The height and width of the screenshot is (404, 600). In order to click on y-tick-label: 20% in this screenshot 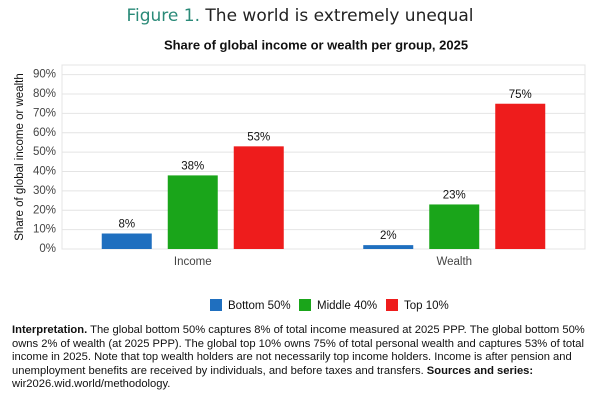, I will do `click(44, 210)`.